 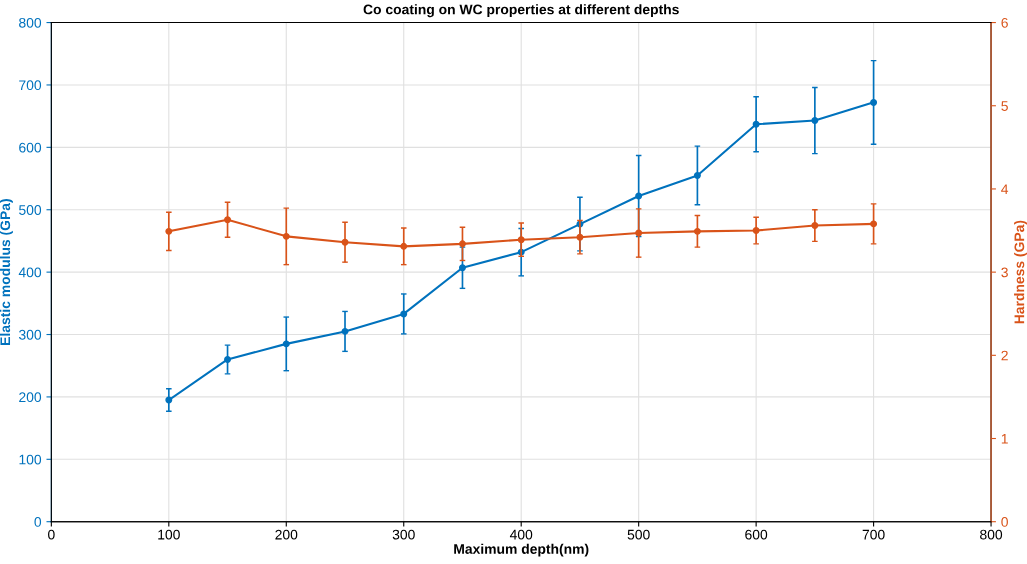 I want to click on x-tick-label: 800, so click(x=991, y=534).